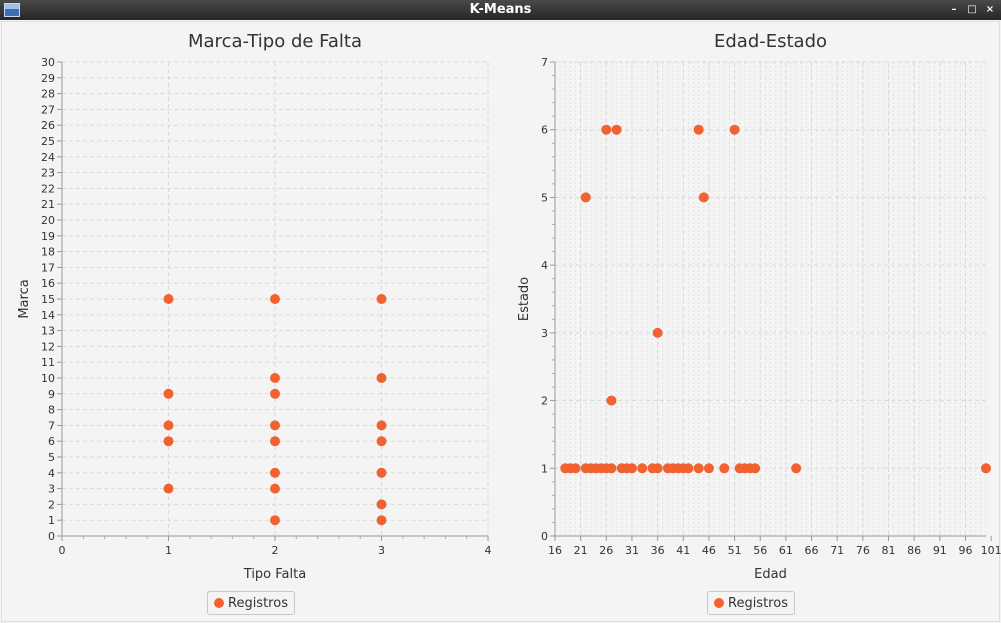  I want to click on app-icon, so click(12, 10).